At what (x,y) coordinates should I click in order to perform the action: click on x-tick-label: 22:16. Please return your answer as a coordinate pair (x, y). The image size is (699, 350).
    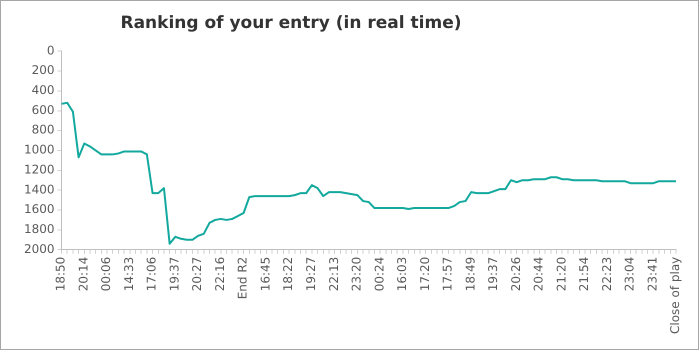
    Looking at the image, I should click on (219, 274).